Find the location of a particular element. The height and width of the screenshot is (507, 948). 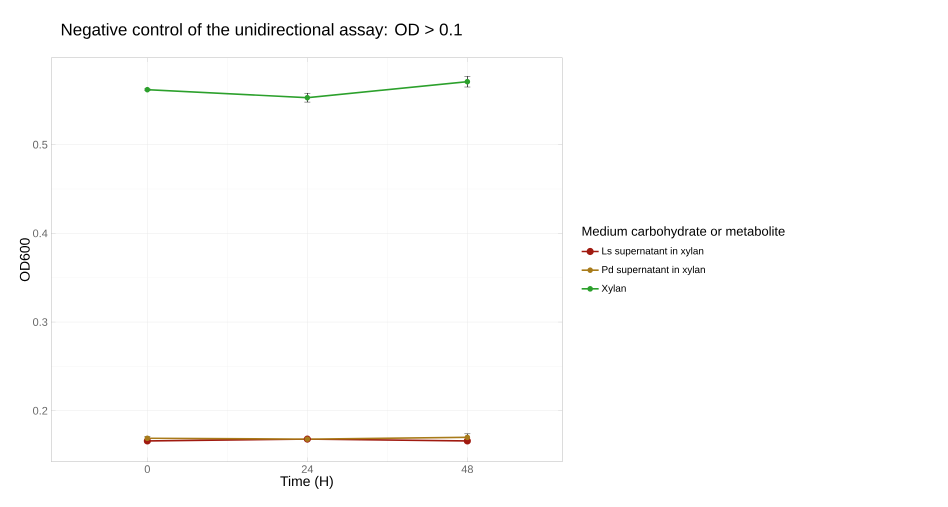

y-tick-label: 0.5 is located at coordinates (40, 144).